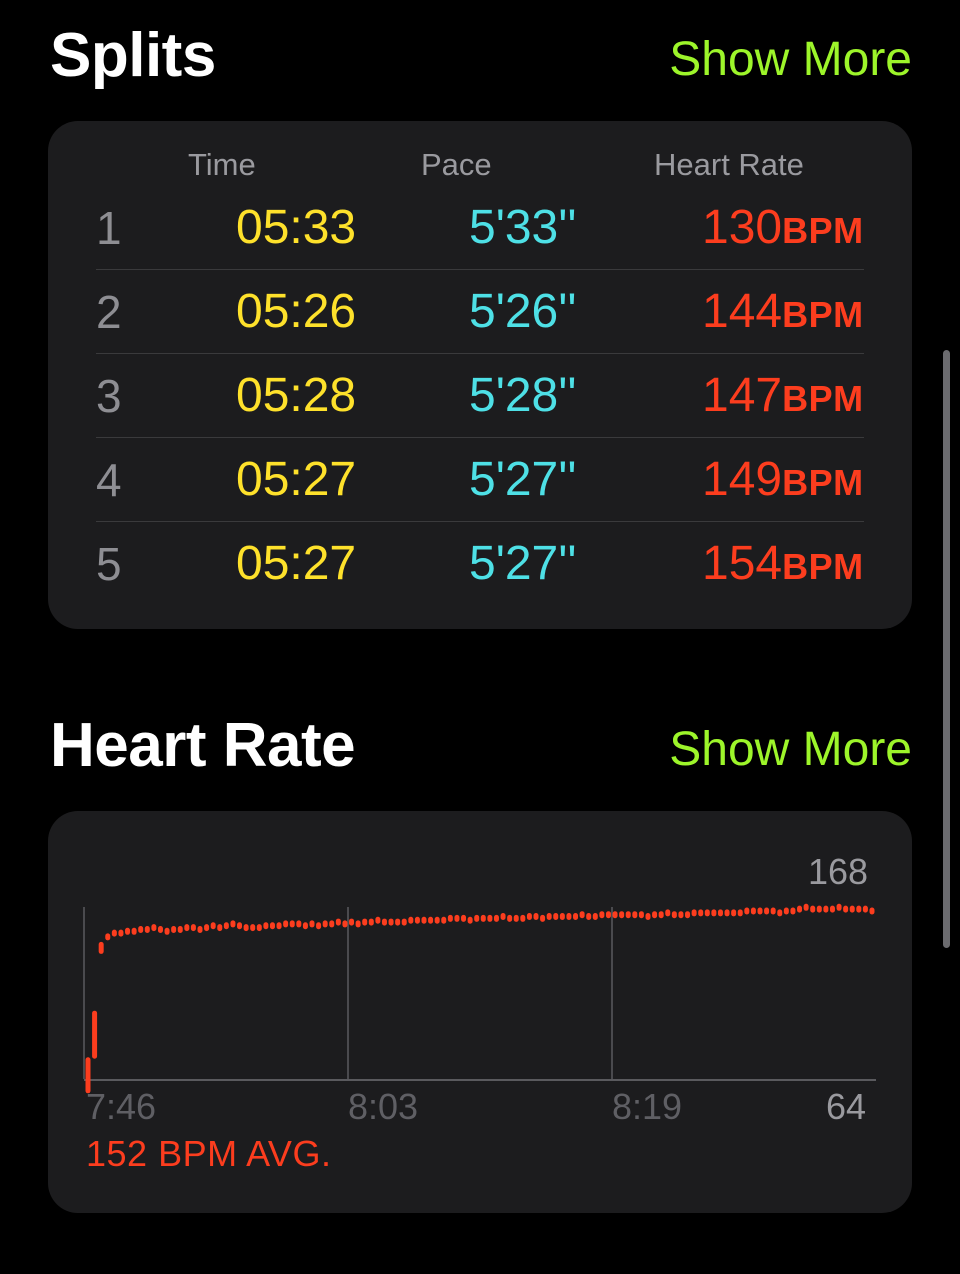 The width and height of the screenshot is (960, 1274). I want to click on split-number: 1, so click(109, 228).